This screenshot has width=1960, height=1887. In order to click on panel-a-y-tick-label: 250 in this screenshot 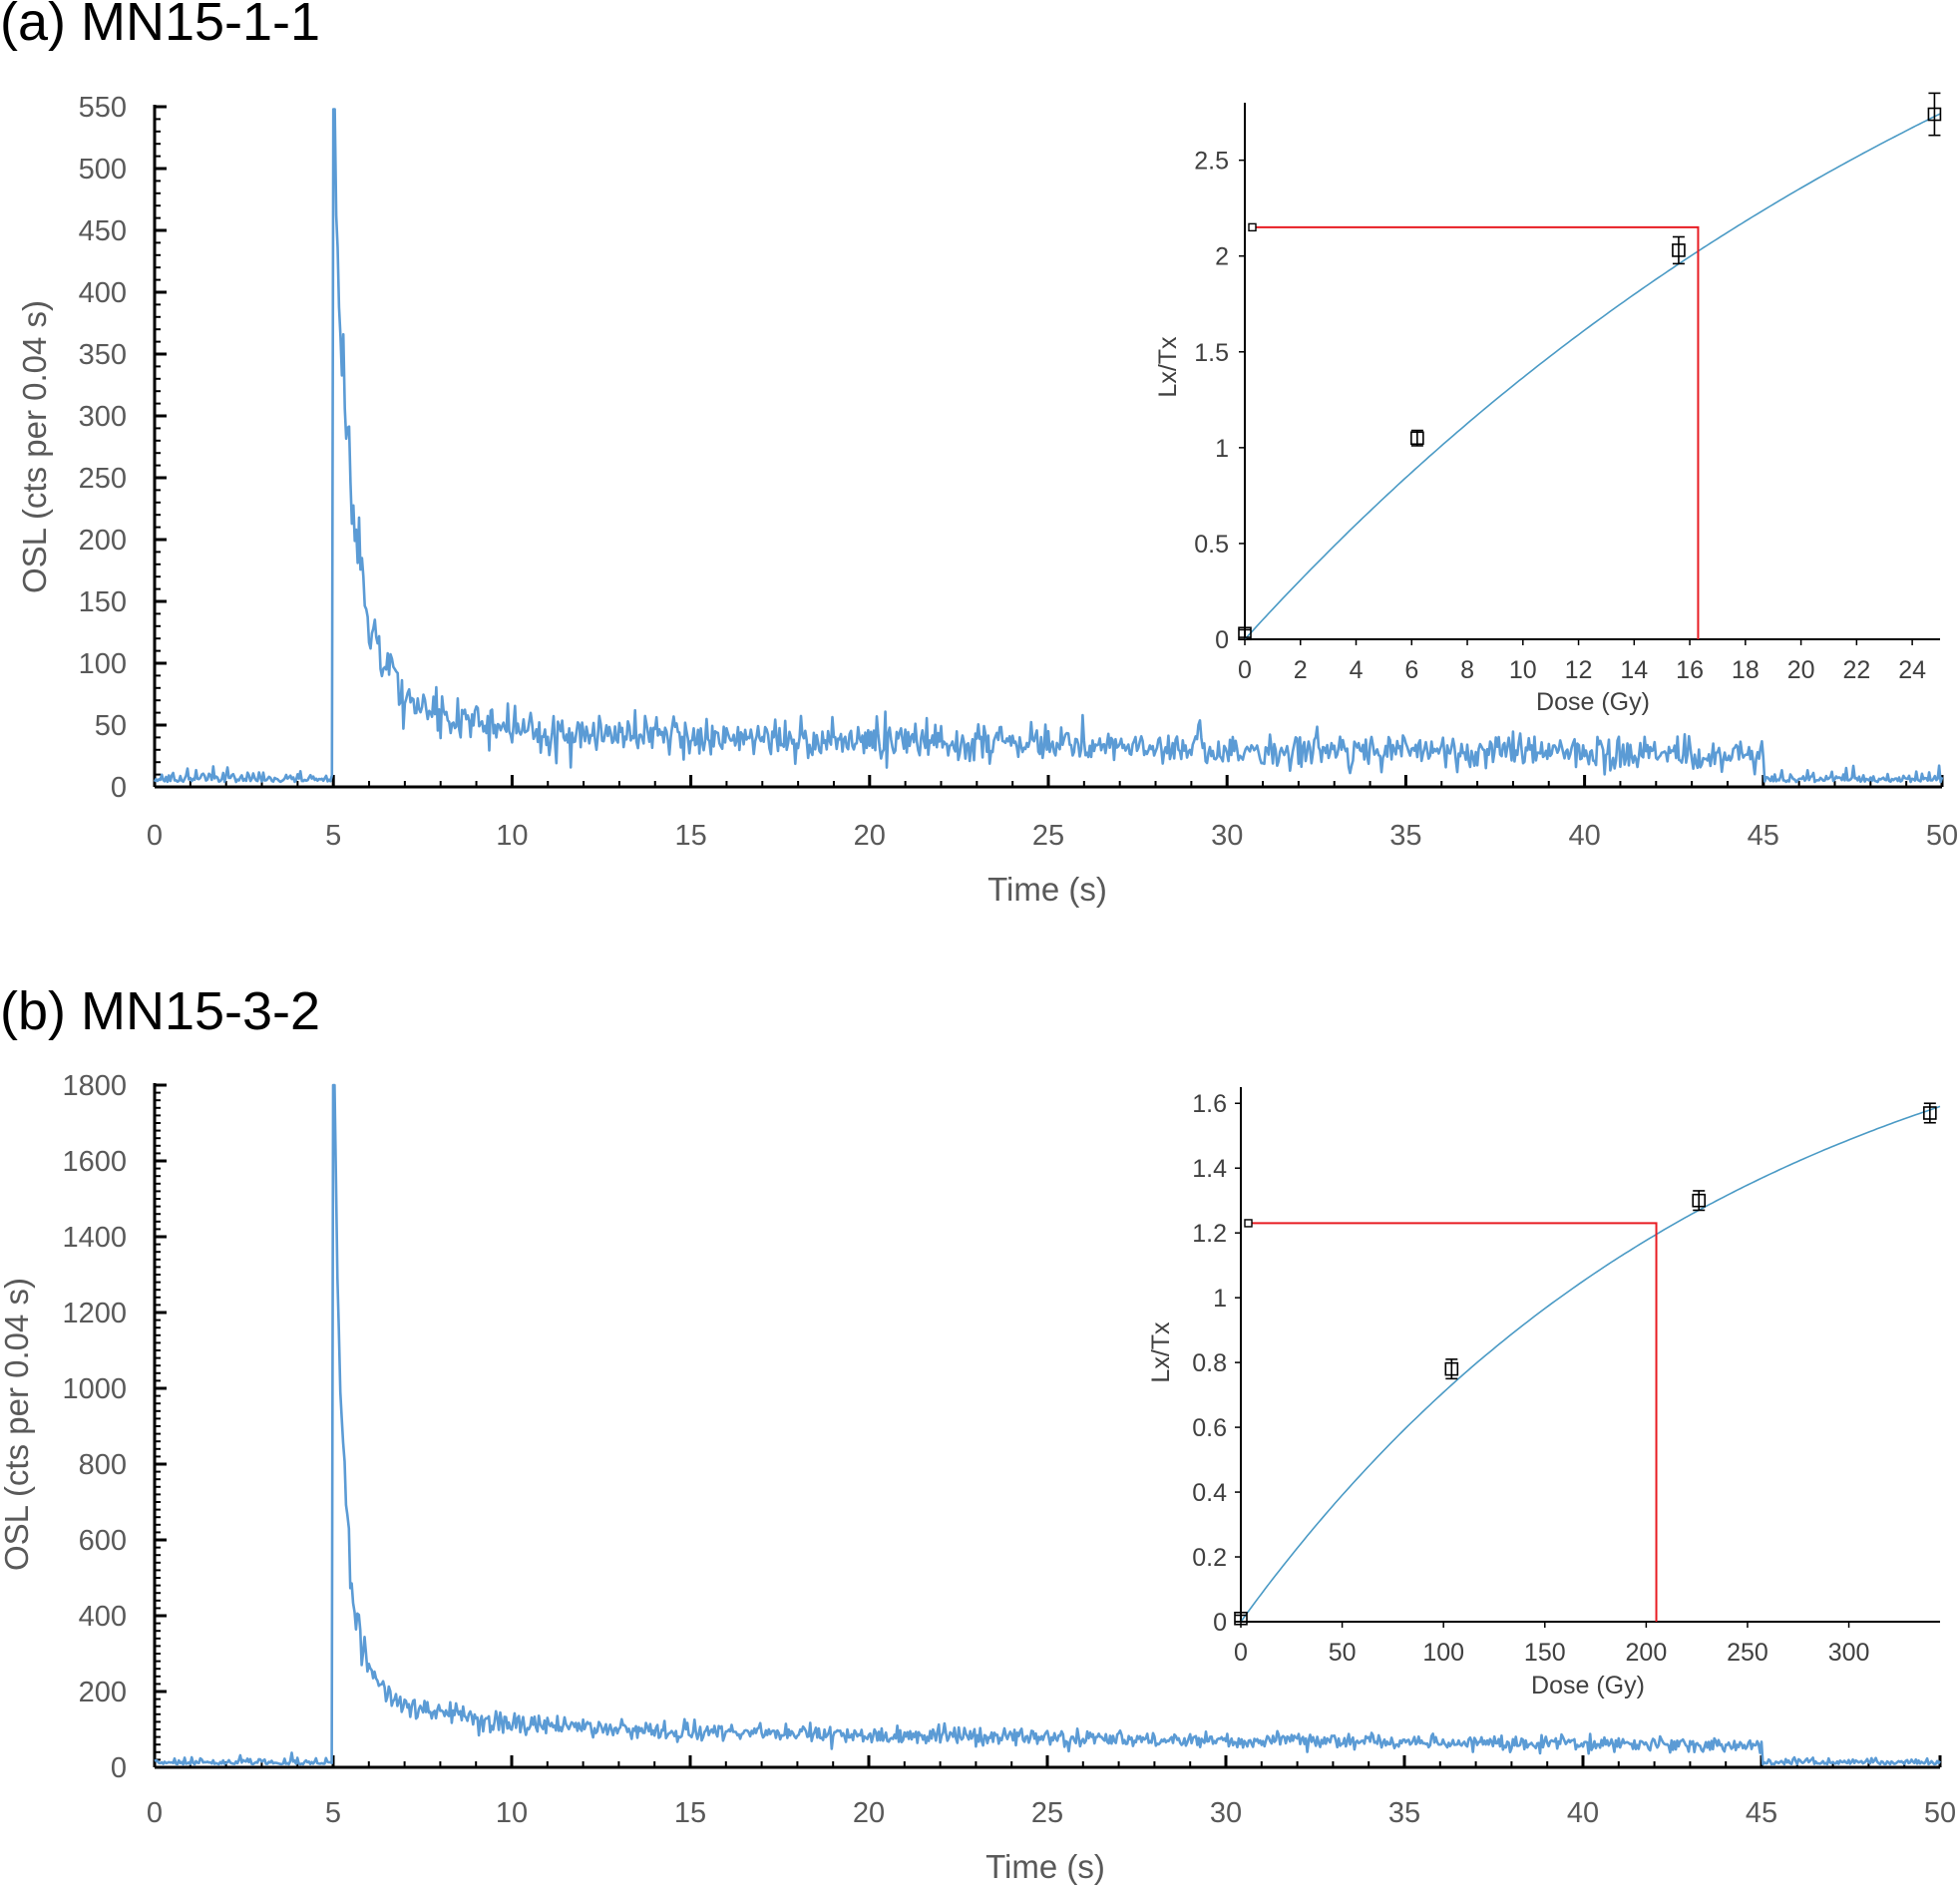, I will do `click(103, 479)`.